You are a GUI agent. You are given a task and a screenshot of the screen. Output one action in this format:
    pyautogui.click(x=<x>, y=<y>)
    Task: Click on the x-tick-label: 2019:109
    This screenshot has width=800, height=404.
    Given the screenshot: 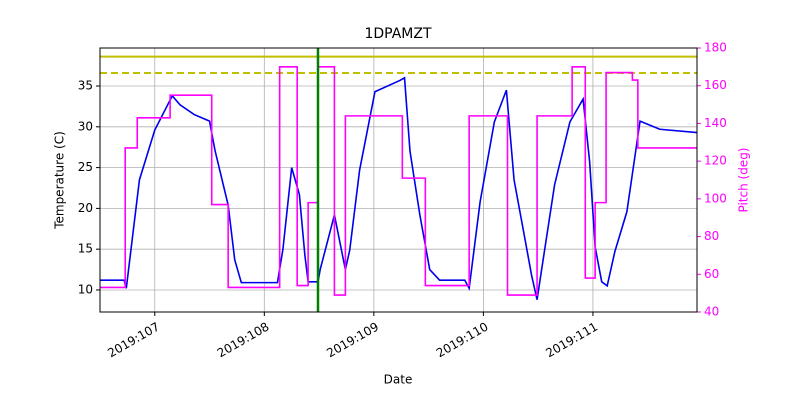 What is the action you would take?
    pyautogui.click(x=352, y=340)
    